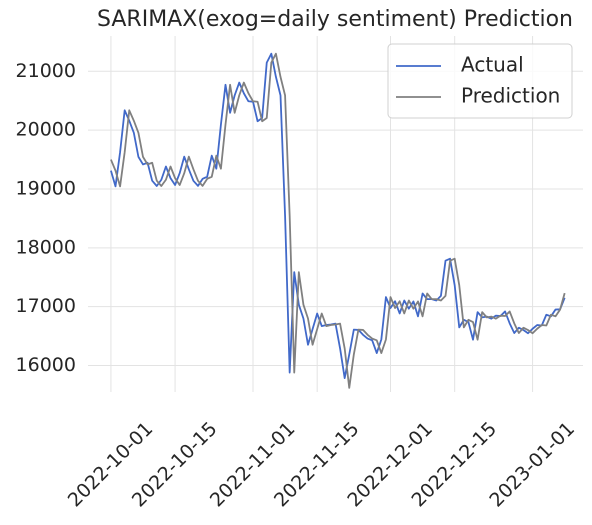 This screenshot has height=525, width=592. Describe the element at coordinates (46, 247) in the screenshot. I see `y-tick-label: 18000` at that location.